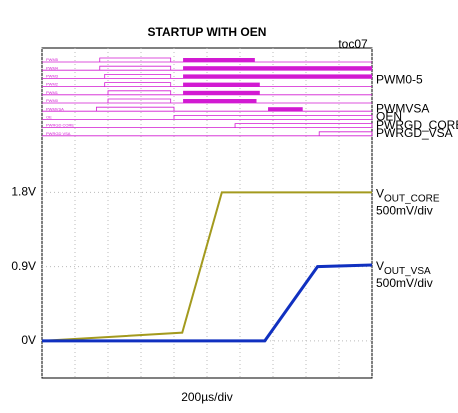 The width and height of the screenshot is (458, 413). What do you see at coordinates (28, 340) in the screenshot?
I see `y-tick-label: 0V` at bounding box center [28, 340].